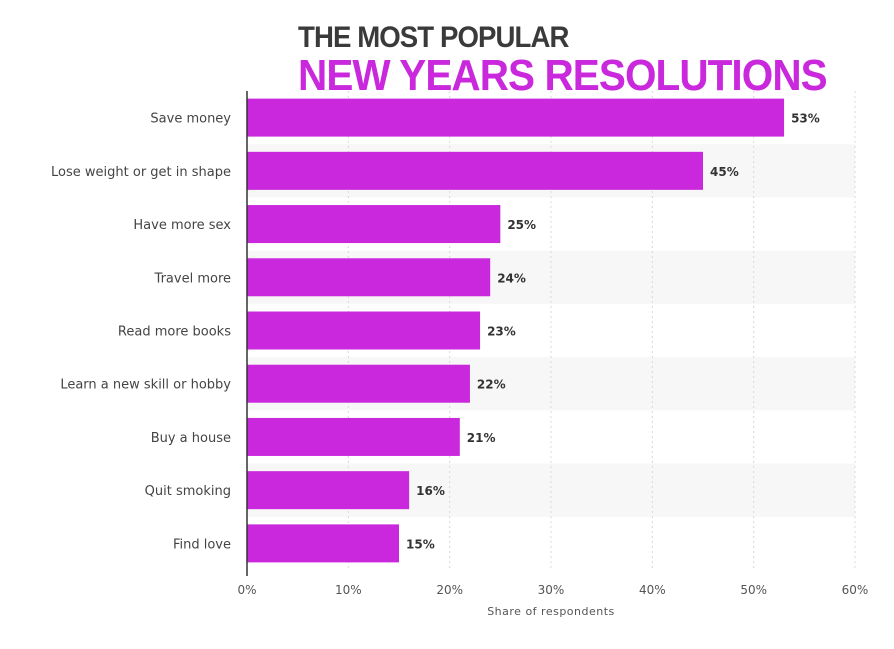  Describe the element at coordinates (805, 119) in the screenshot. I see `value-label: 53%` at that location.